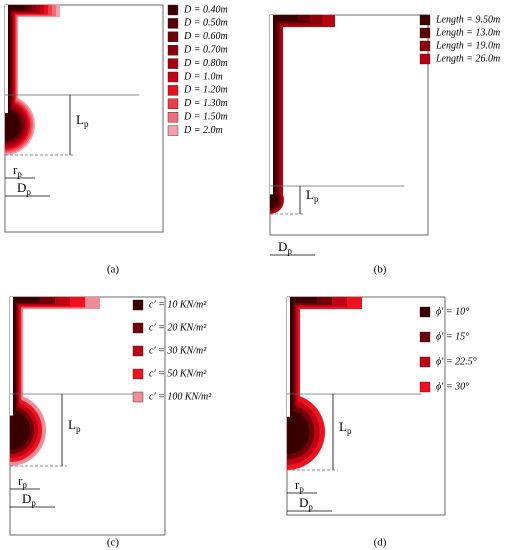 The width and height of the screenshot is (509, 550). I want to click on legend-label: c′ = 50 KN/m², so click(178, 373).